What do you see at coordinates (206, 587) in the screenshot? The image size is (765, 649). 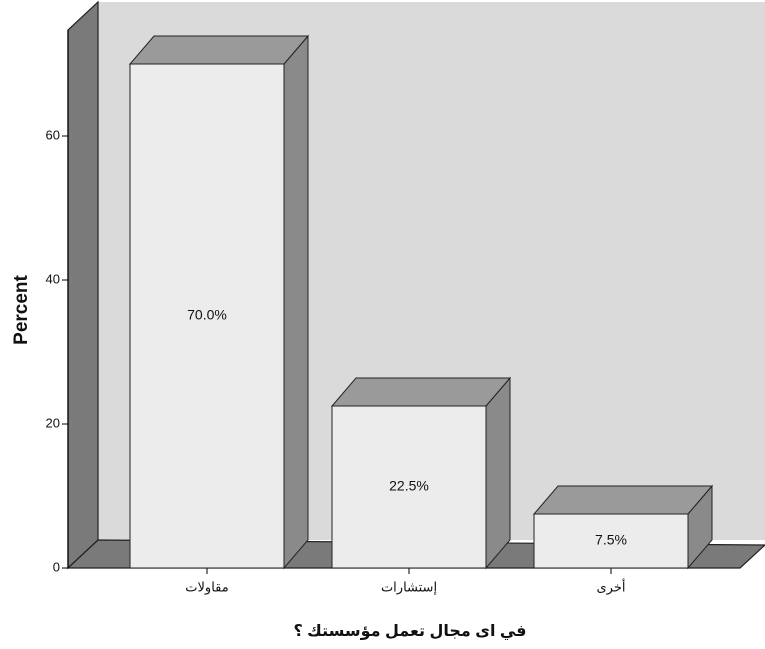 I see `x-tick-label: مقاولات` at bounding box center [206, 587].